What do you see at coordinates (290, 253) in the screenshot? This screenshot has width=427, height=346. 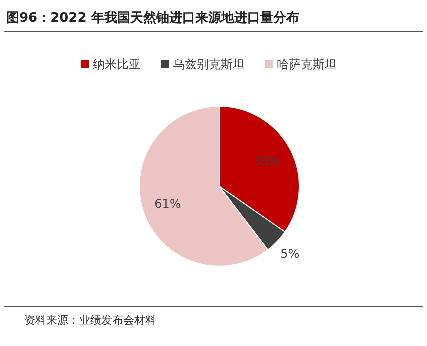 I see `data-label: 5%` at bounding box center [290, 253].